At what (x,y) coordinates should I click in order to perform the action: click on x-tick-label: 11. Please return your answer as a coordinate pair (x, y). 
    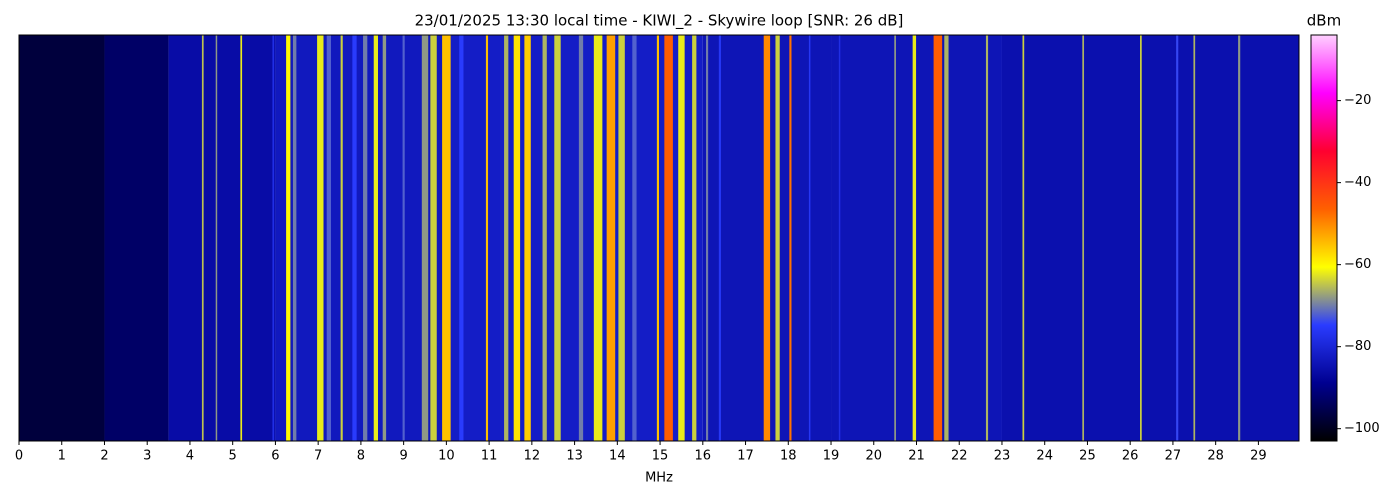
    Looking at the image, I should click on (489, 456).